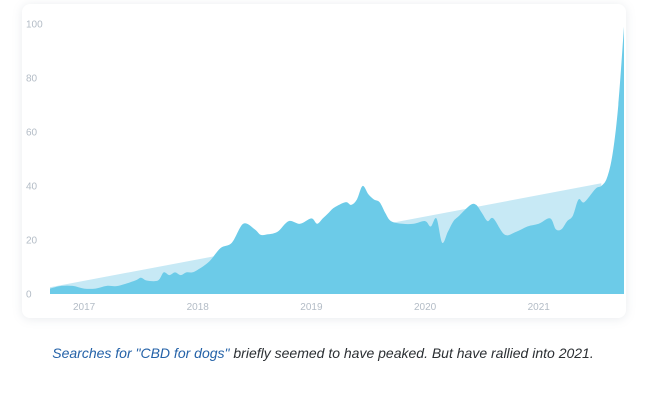 This screenshot has width=646, height=404. Describe the element at coordinates (311, 307) in the screenshot. I see `x-tick-label: 2019` at that location.